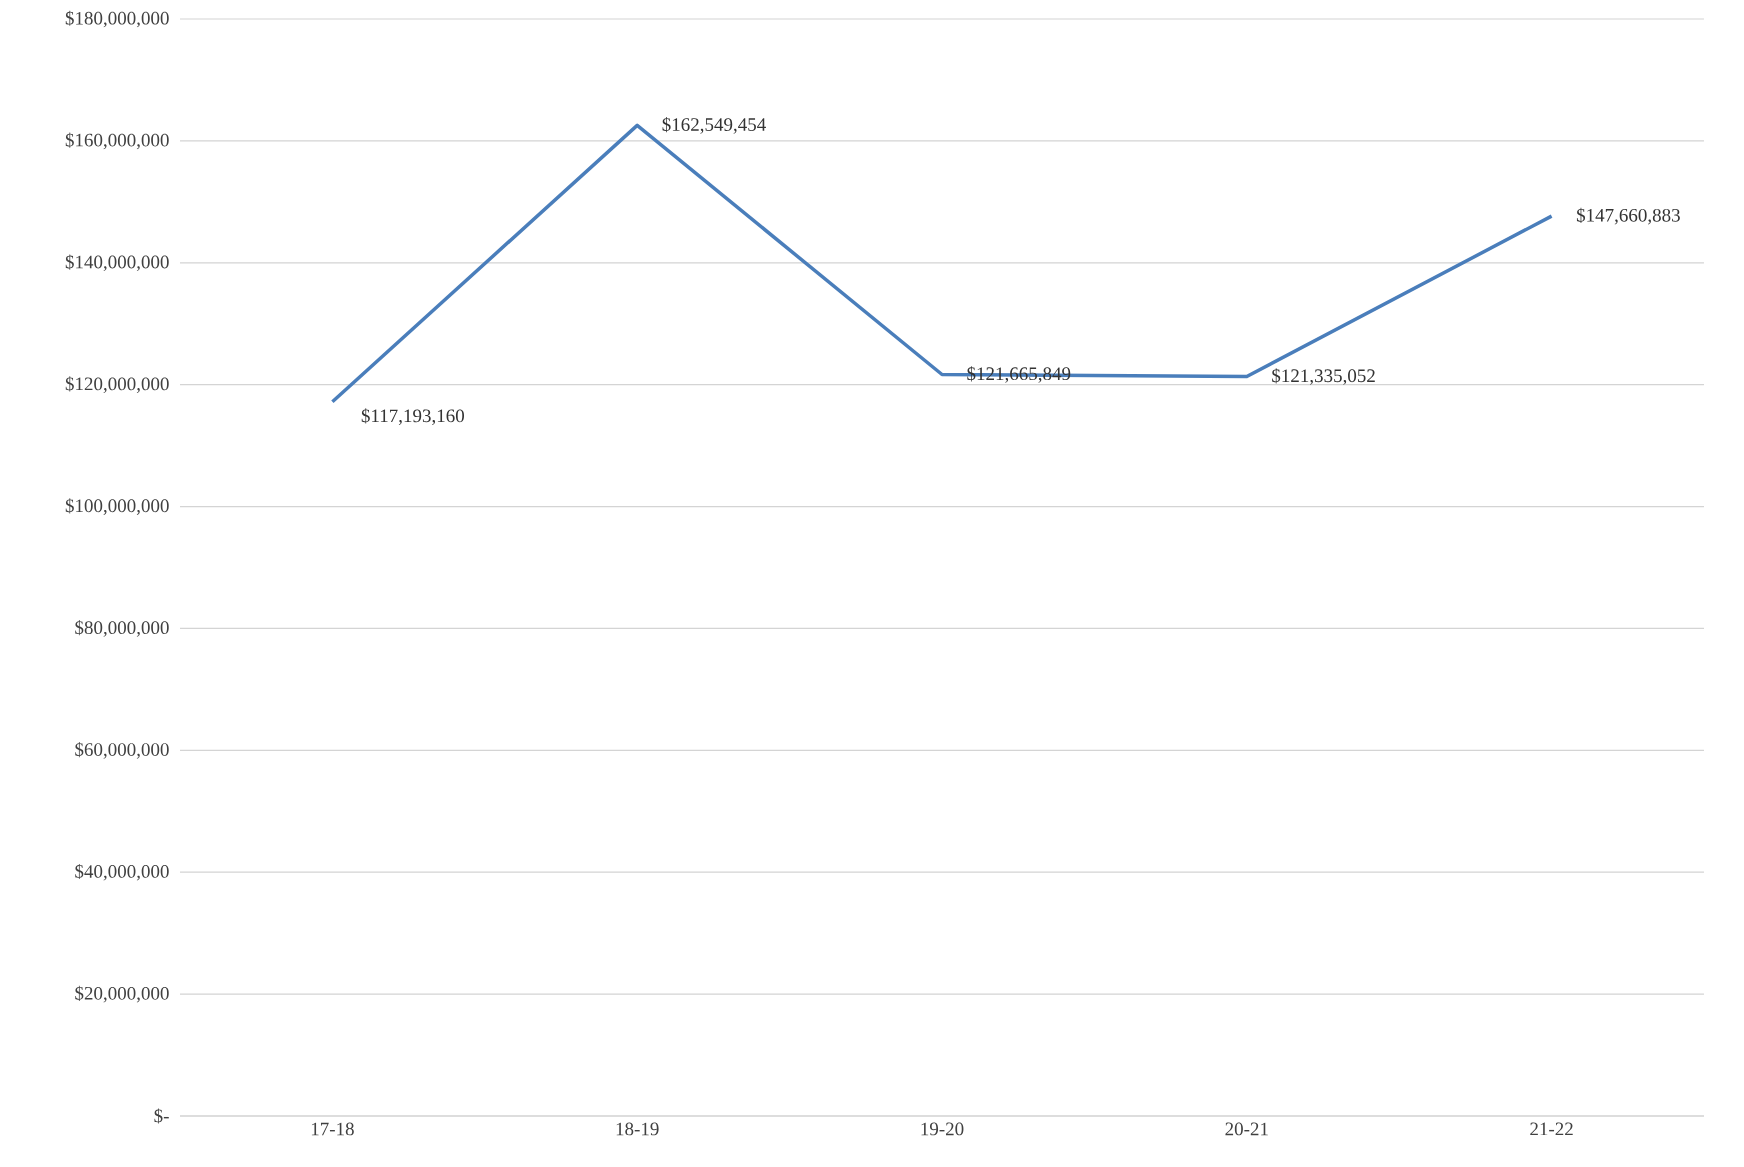  What do you see at coordinates (117, 506) in the screenshot?
I see `y-tick-label: $100,000,000` at bounding box center [117, 506].